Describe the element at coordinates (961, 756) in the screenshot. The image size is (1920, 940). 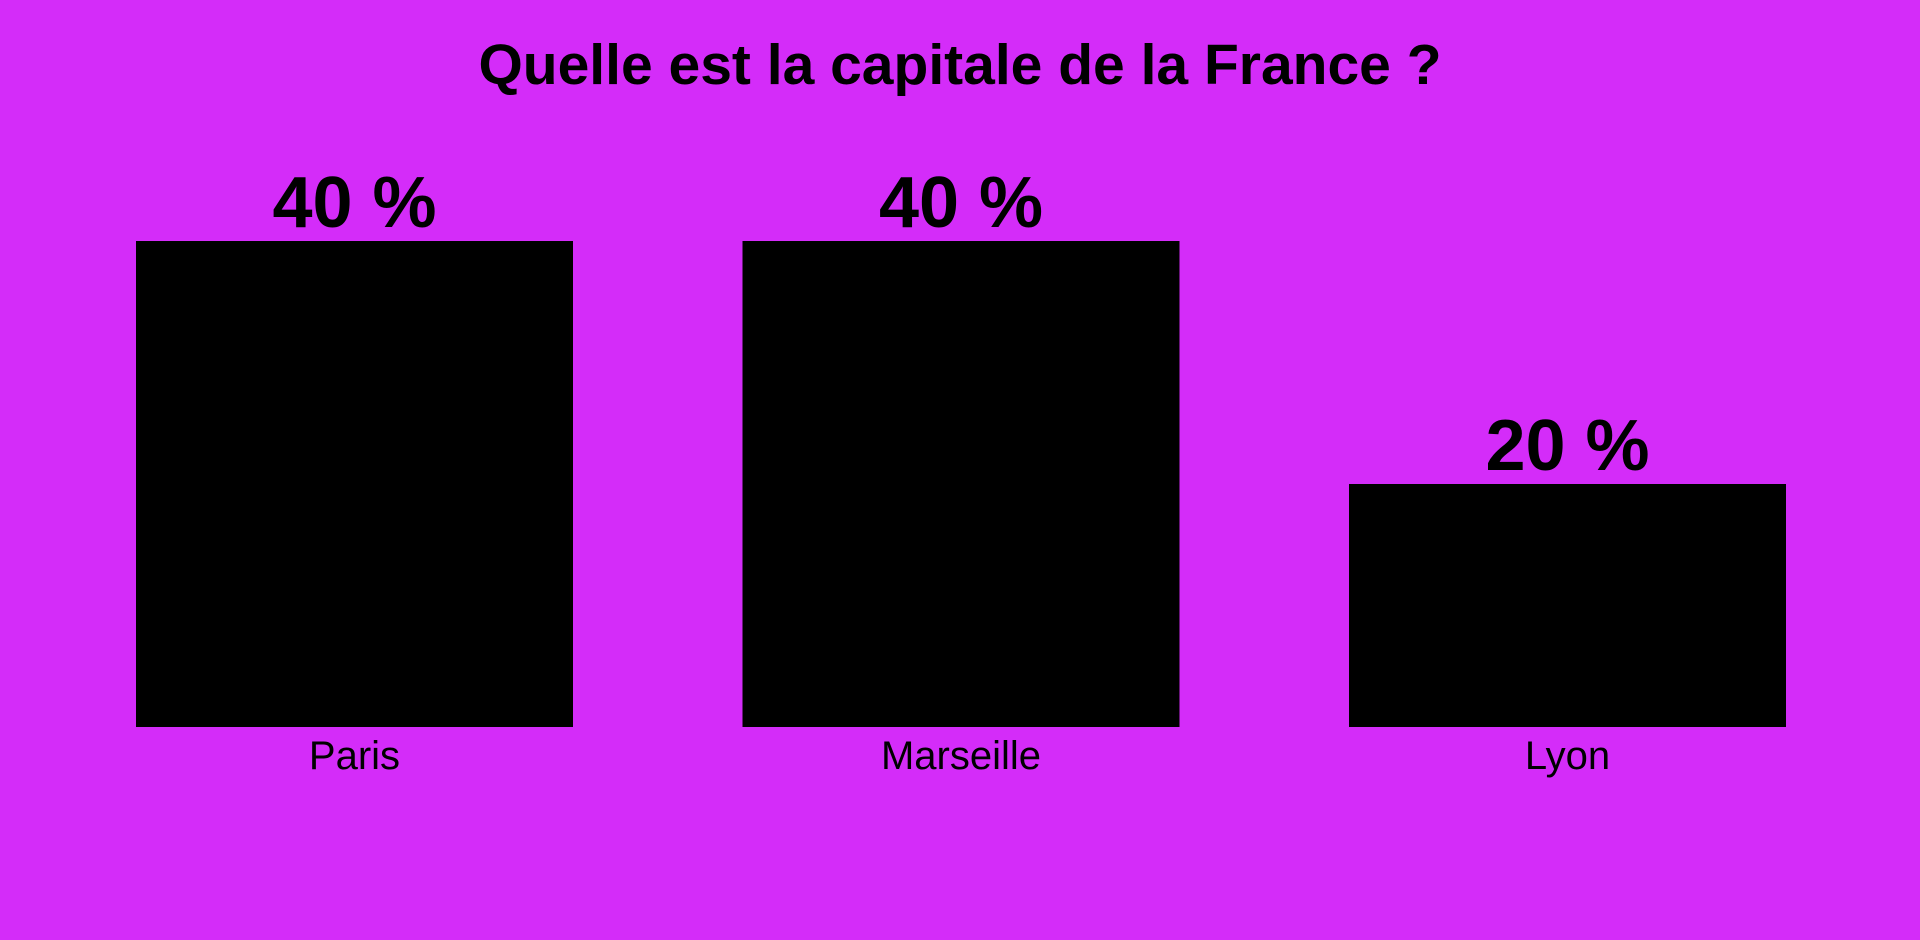
I see `x-tick-label: Marseille` at that location.